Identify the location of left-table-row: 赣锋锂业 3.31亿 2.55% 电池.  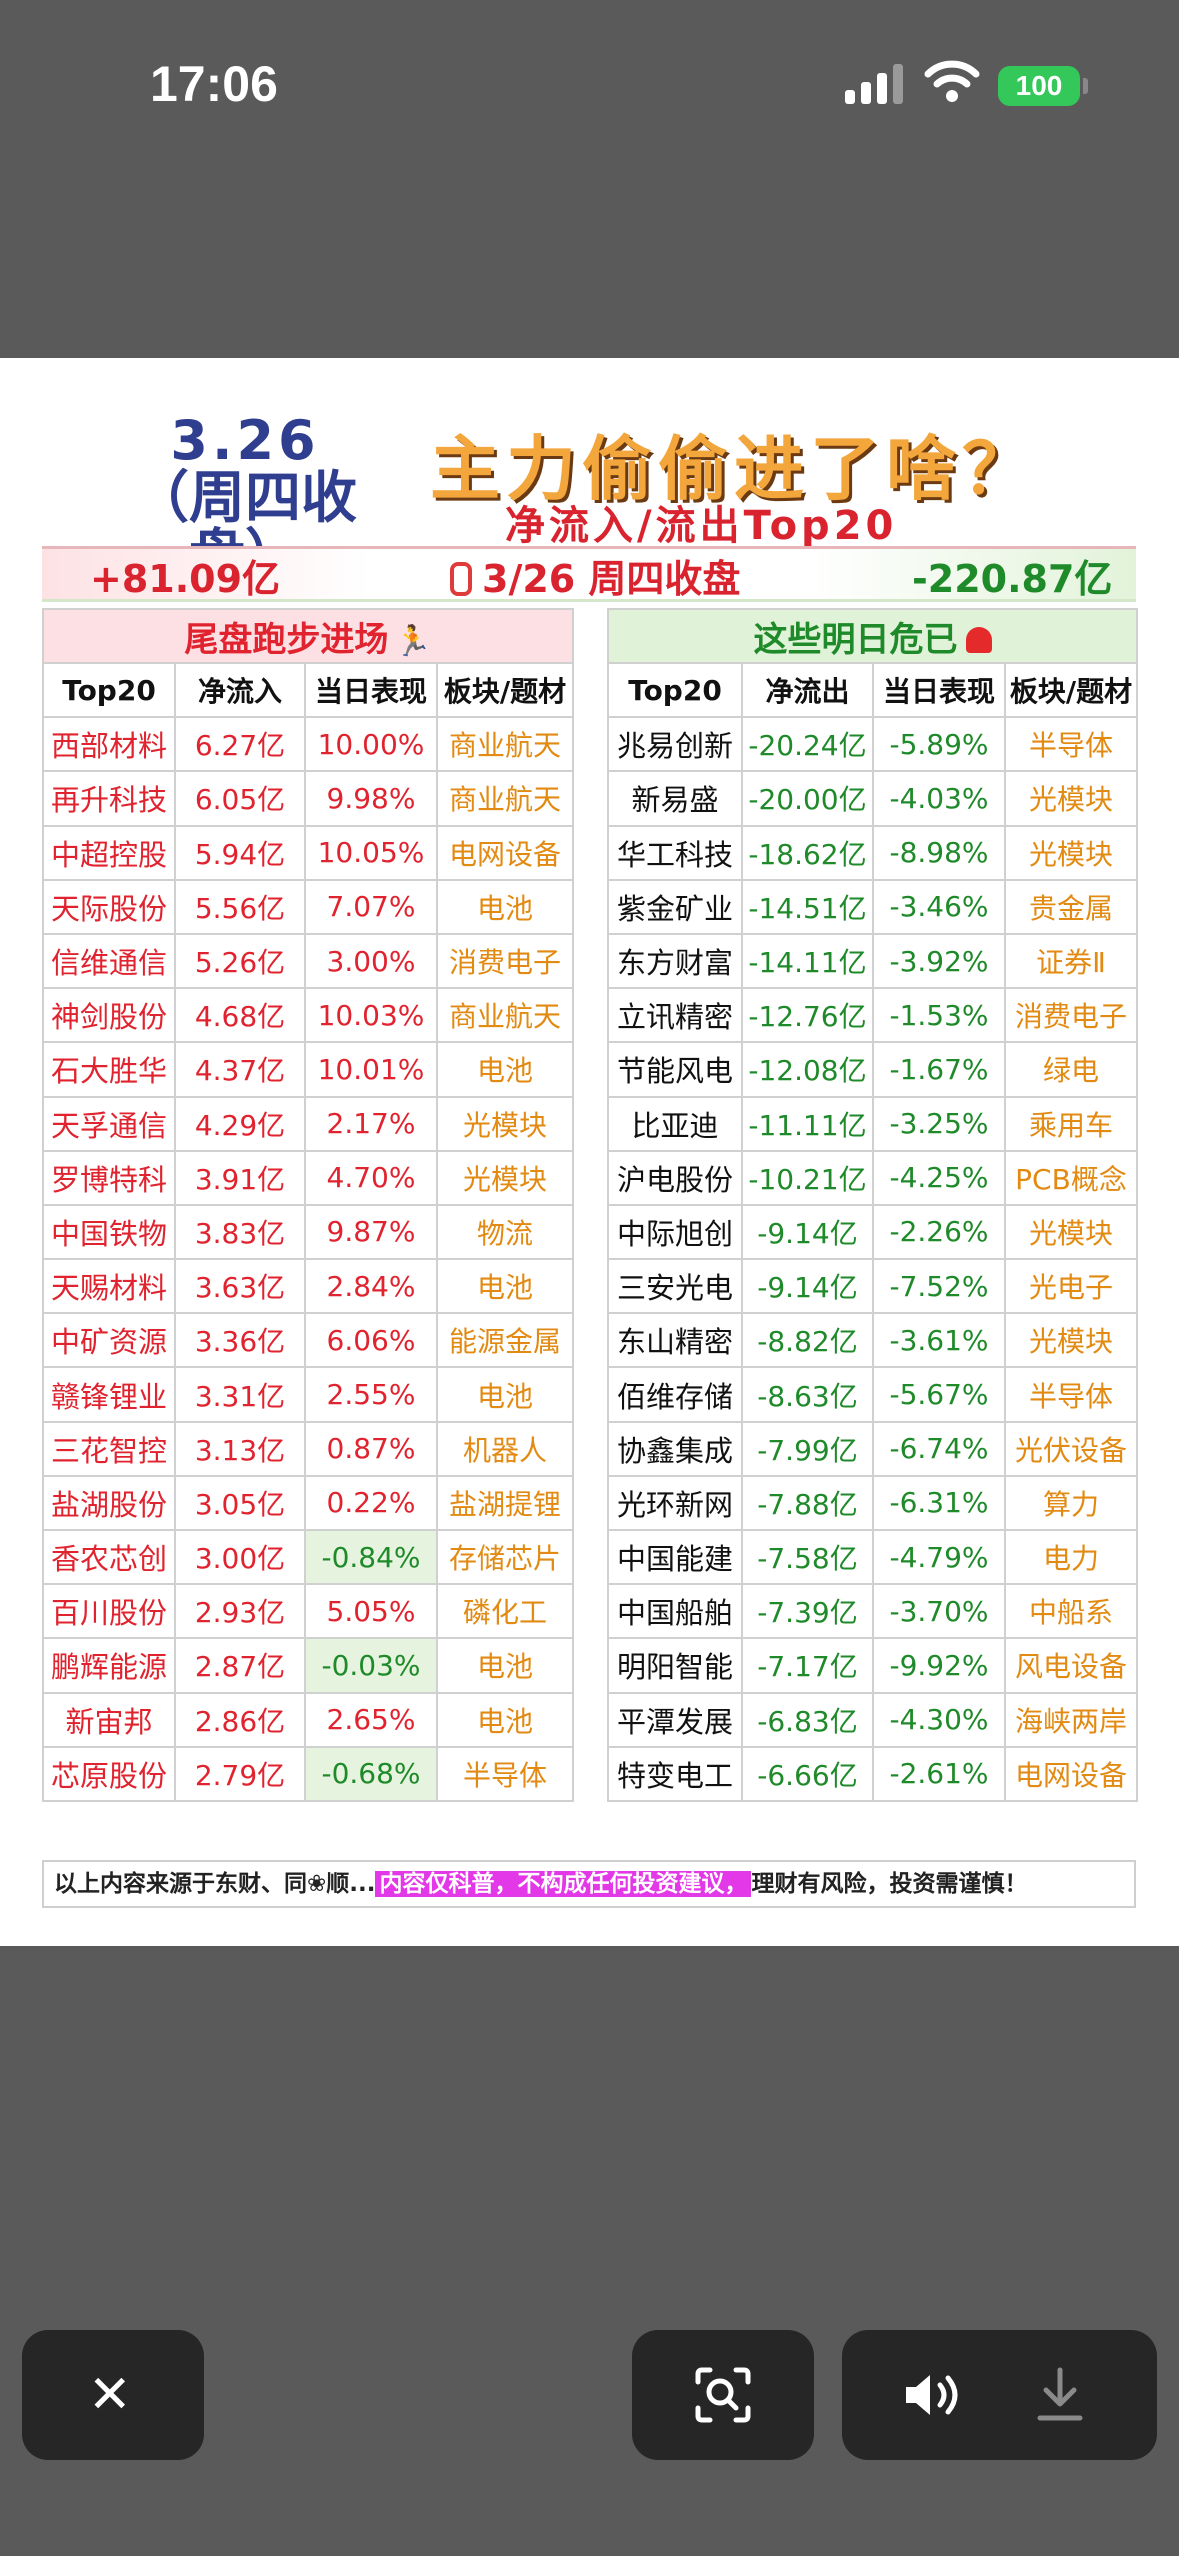
(308, 1394).